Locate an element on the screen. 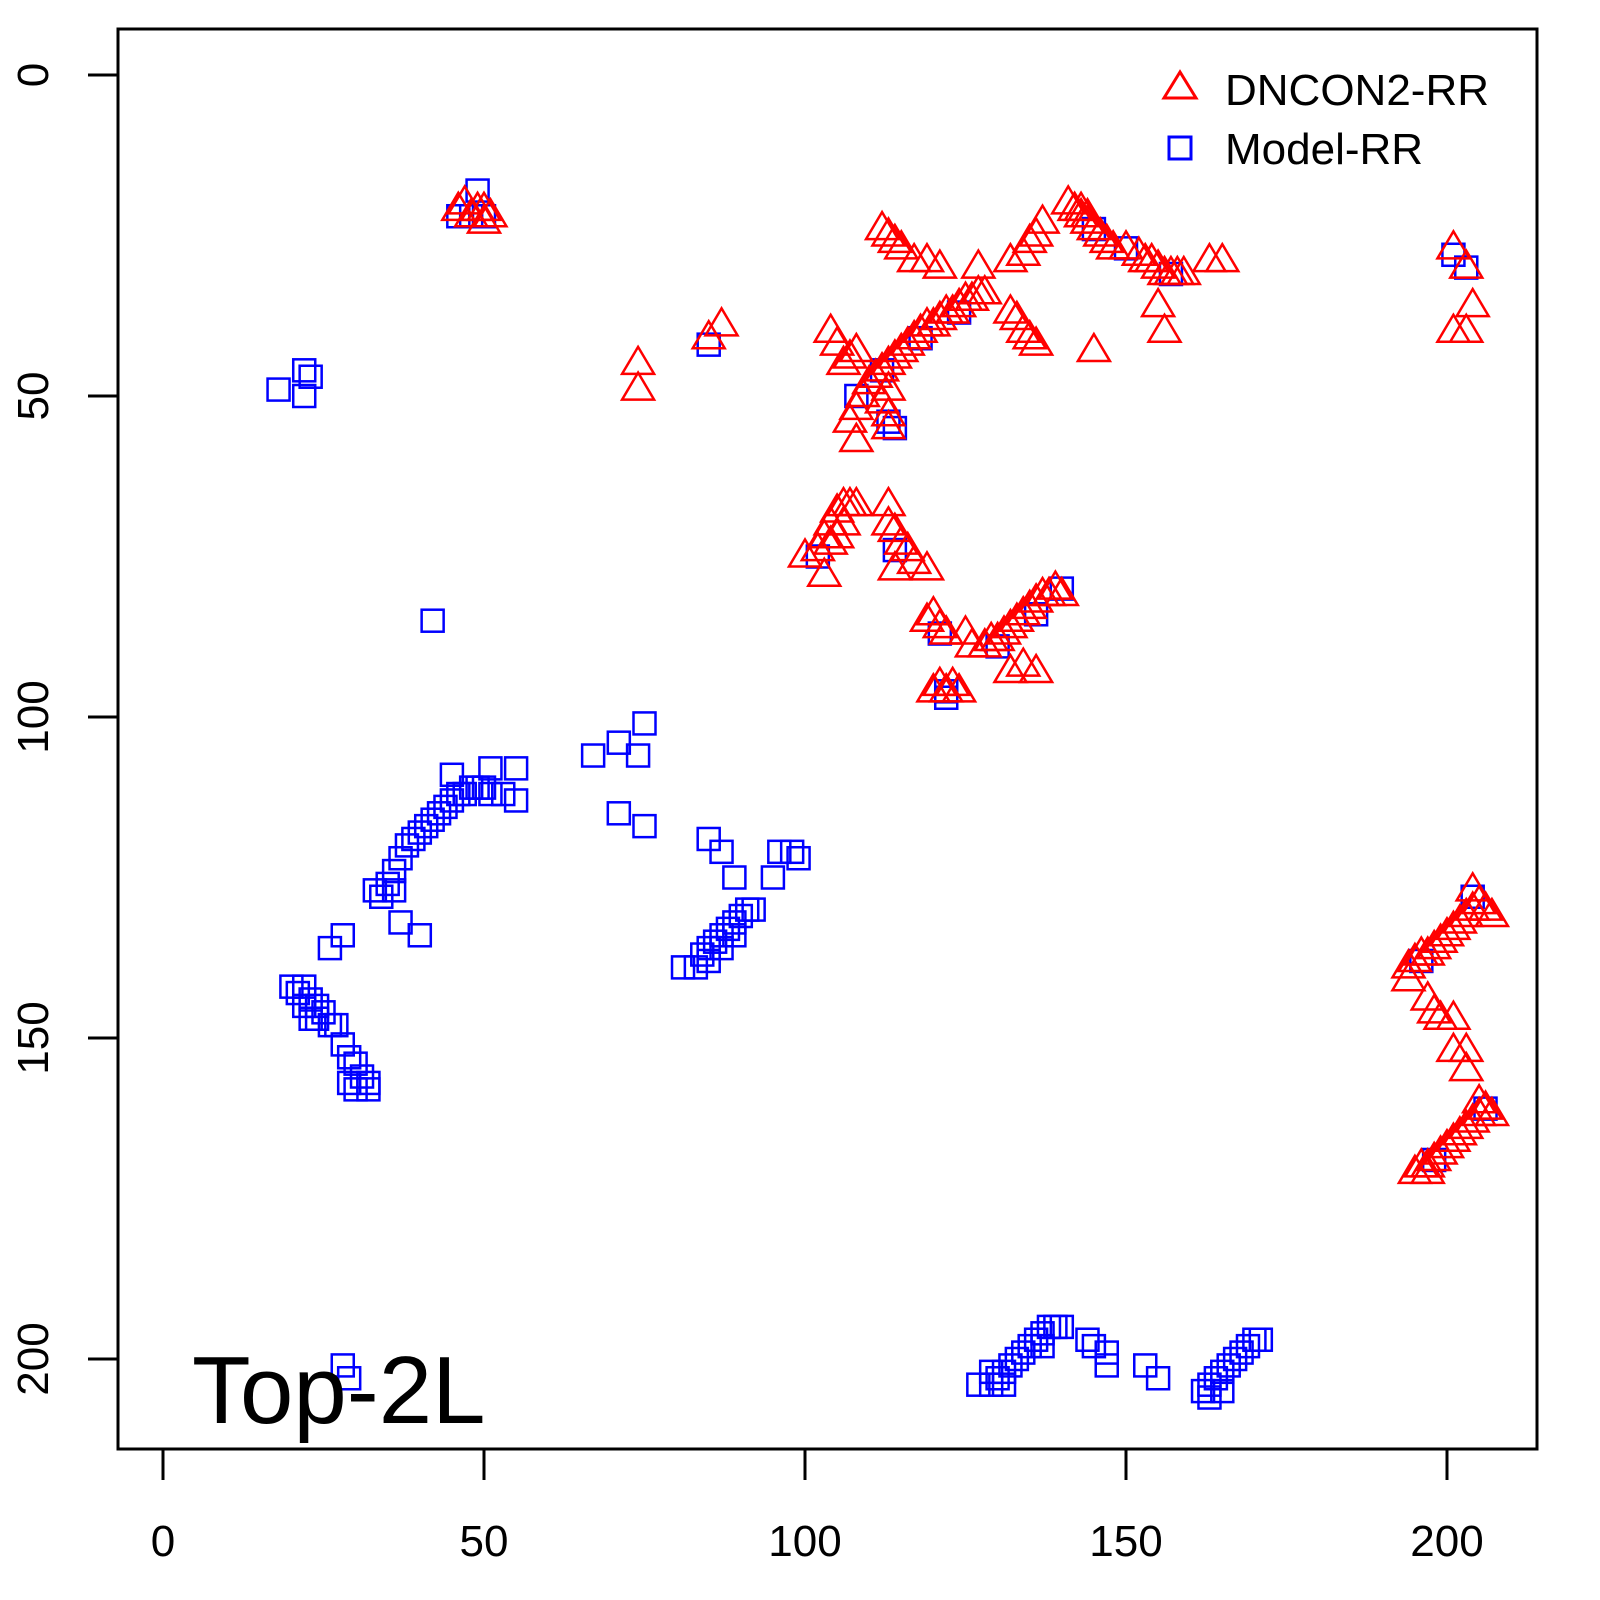  x-tick-label: 200 is located at coordinates (1446, 1541).